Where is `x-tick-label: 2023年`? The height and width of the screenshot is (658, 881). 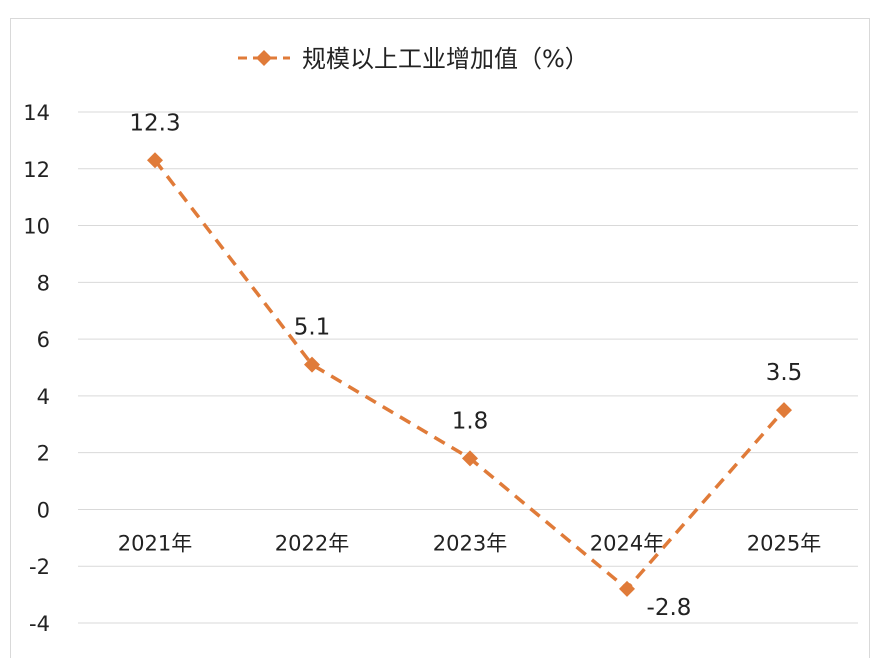
x-tick-label: 2023年 is located at coordinates (470, 543).